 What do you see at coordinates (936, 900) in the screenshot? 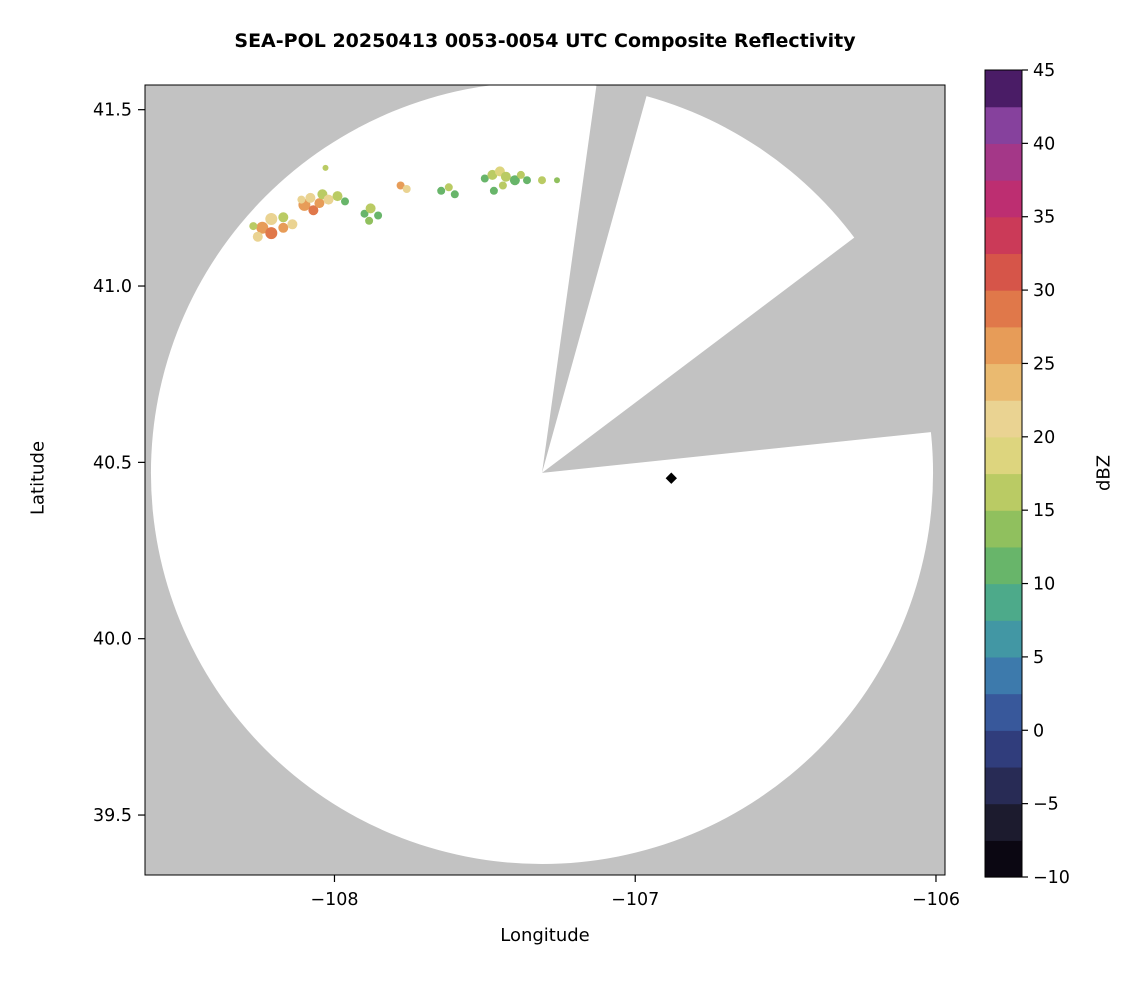
I see `x-tick-label: −106` at bounding box center [936, 900].